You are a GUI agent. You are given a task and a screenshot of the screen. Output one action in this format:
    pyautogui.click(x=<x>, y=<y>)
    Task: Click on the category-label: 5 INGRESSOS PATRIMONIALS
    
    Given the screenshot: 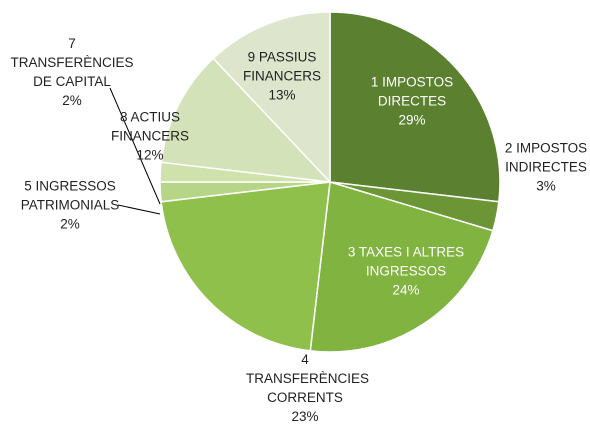 What is the action you would take?
    pyautogui.click(x=70, y=195)
    